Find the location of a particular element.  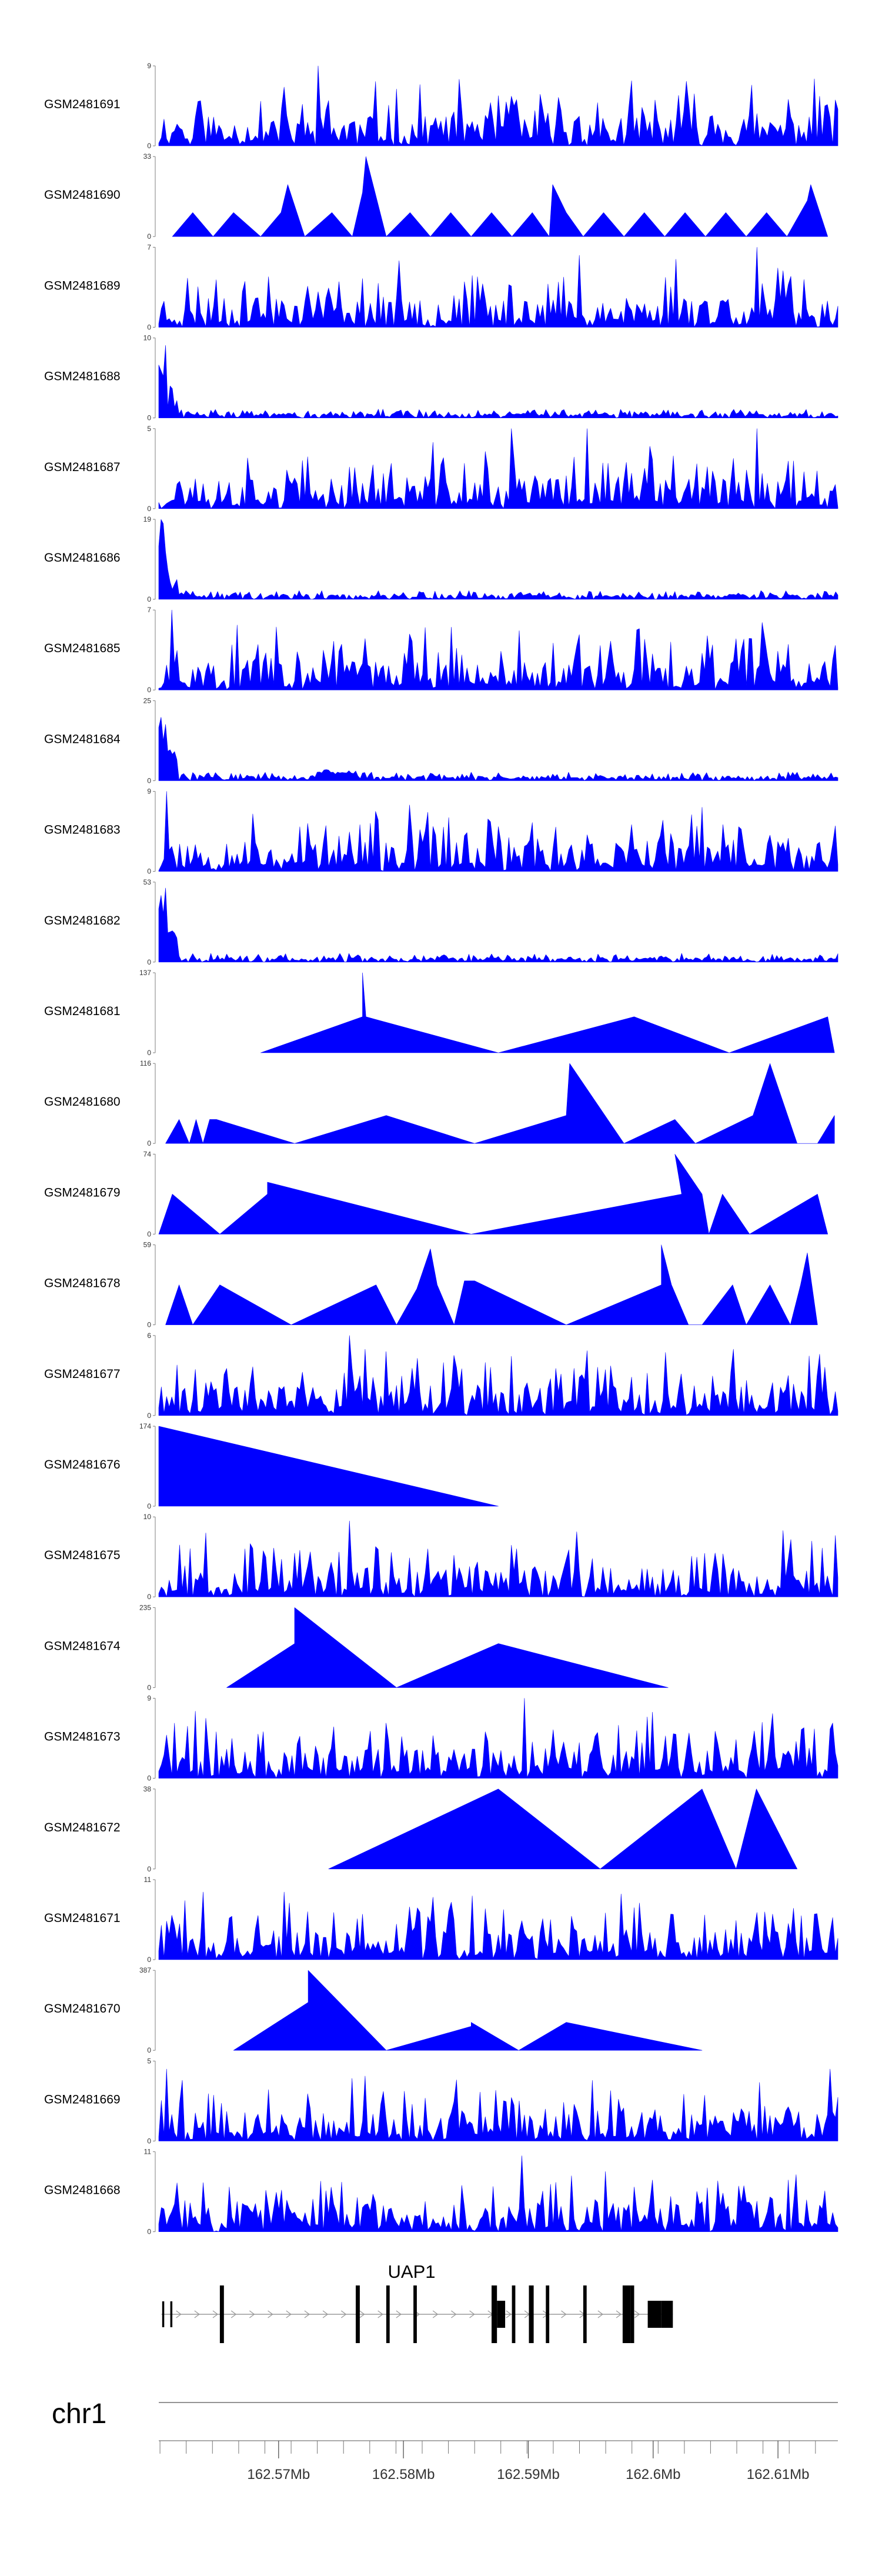

y-axis-max-label: 25 is located at coordinates (147, 700).